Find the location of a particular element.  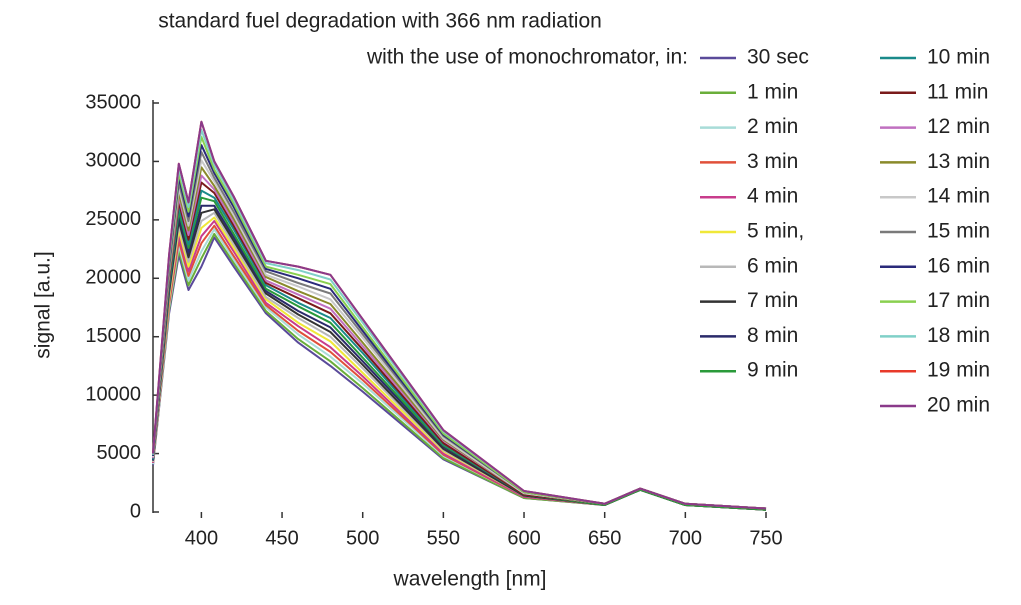

legend-label: 9 min is located at coordinates (772, 370).